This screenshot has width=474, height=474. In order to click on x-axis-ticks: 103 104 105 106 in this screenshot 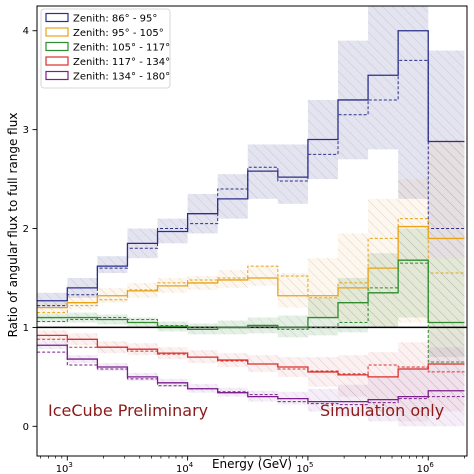, I will do `click(252, 465)`.